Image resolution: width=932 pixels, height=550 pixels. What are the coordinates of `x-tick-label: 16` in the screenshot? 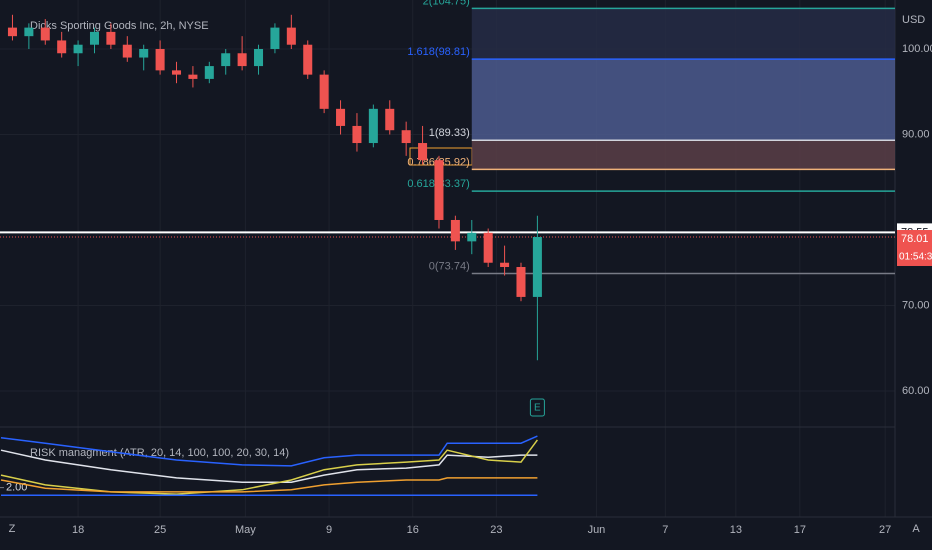 It's located at (413, 530).